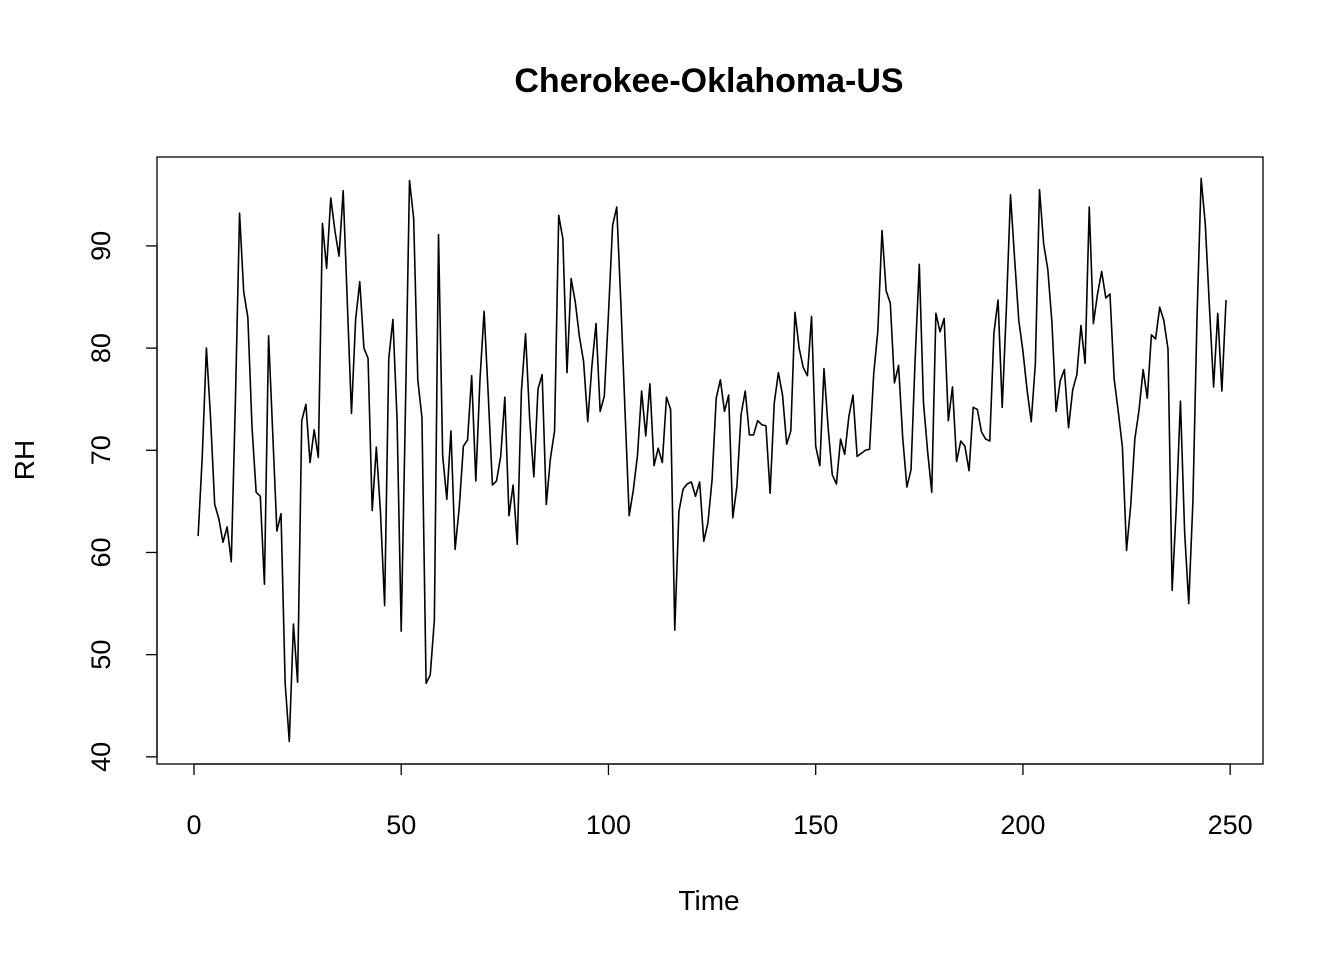 The width and height of the screenshot is (1344, 960). What do you see at coordinates (401, 825) in the screenshot?
I see `x-tick-label: 50` at bounding box center [401, 825].